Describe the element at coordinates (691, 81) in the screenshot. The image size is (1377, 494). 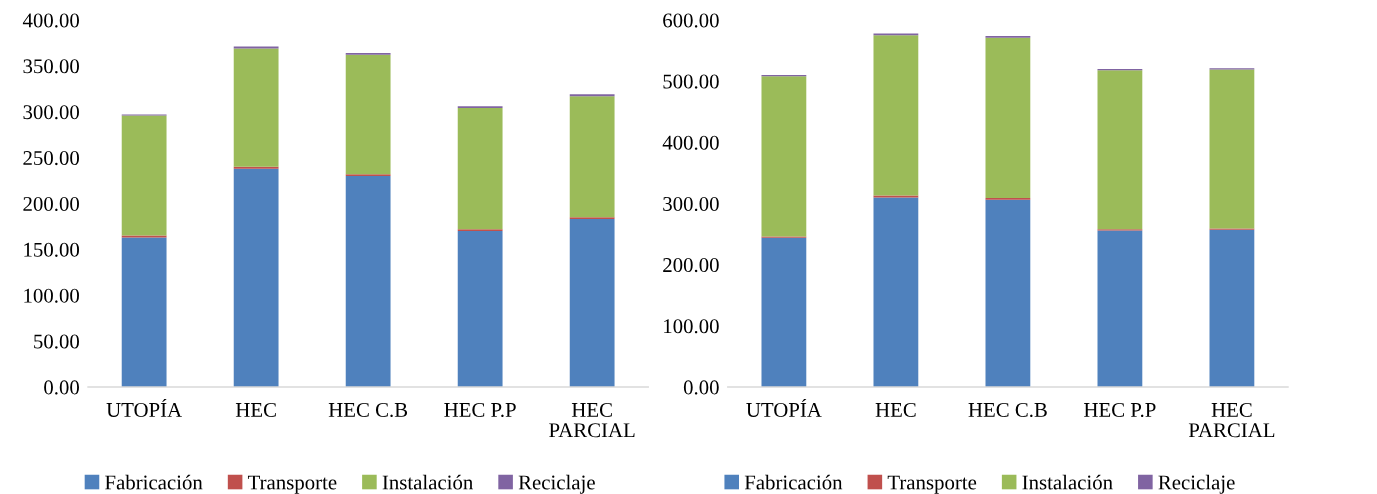
I see `y-tick-label: 500.00` at that location.